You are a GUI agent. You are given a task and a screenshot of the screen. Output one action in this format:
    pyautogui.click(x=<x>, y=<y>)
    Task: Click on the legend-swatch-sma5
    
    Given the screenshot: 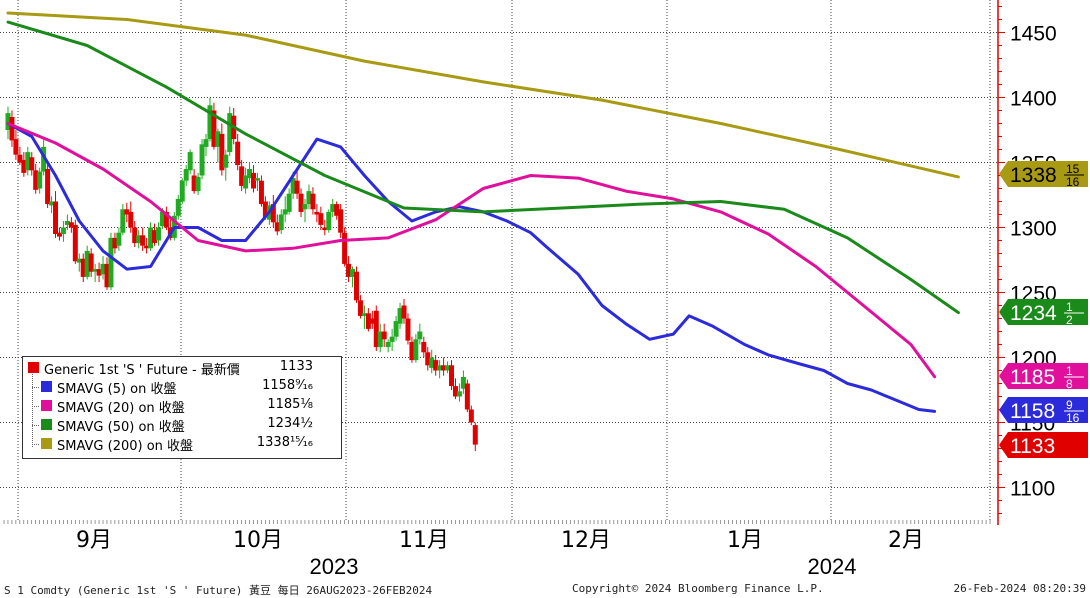 What is the action you would take?
    pyautogui.click(x=46, y=386)
    